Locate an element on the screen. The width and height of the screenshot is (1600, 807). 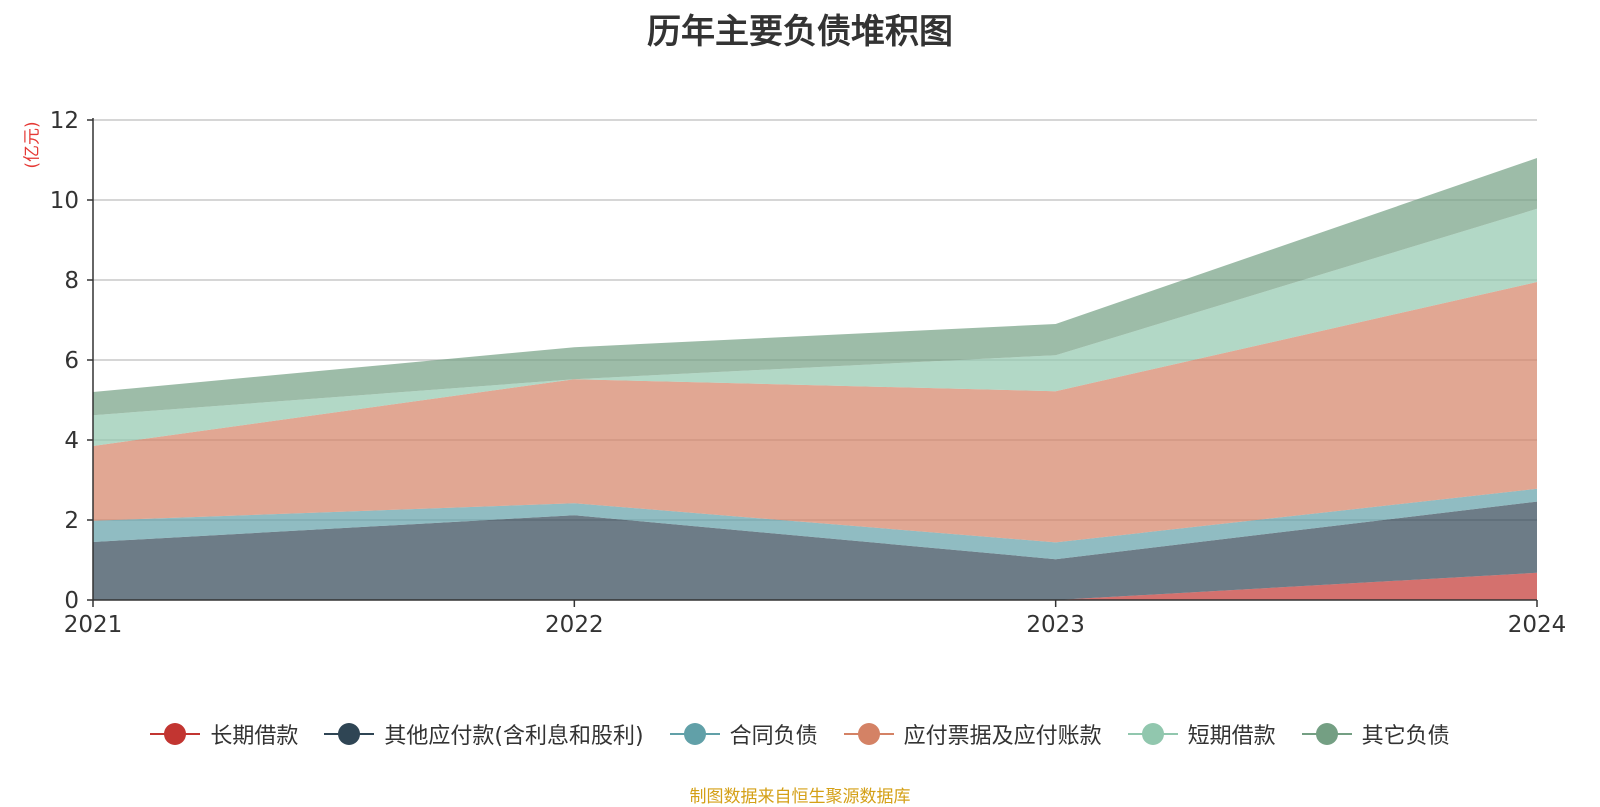
y-tick-label: 10 is located at coordinates (64, 201).